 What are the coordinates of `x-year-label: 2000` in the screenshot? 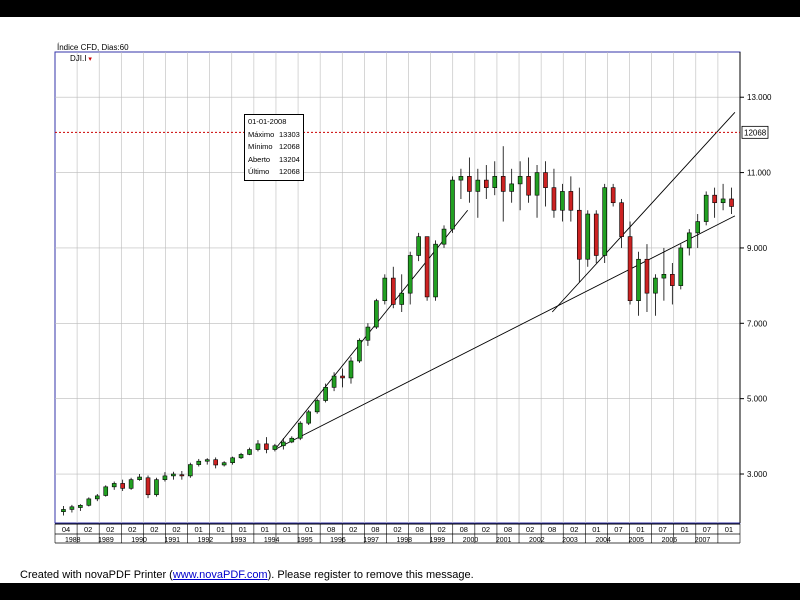 It's located at (471, 540).